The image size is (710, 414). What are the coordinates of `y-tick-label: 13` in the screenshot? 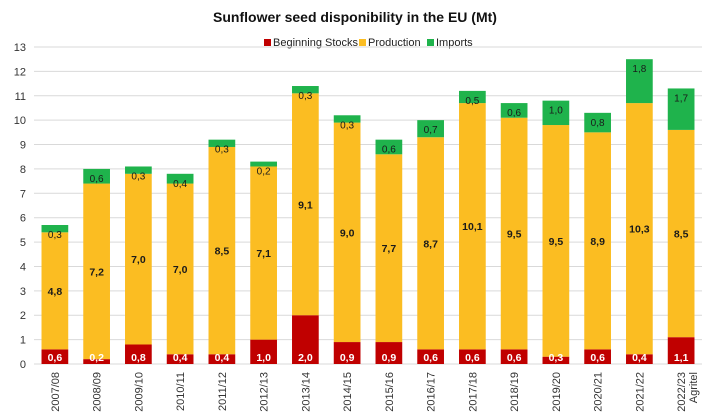 It's located at (20, 48).